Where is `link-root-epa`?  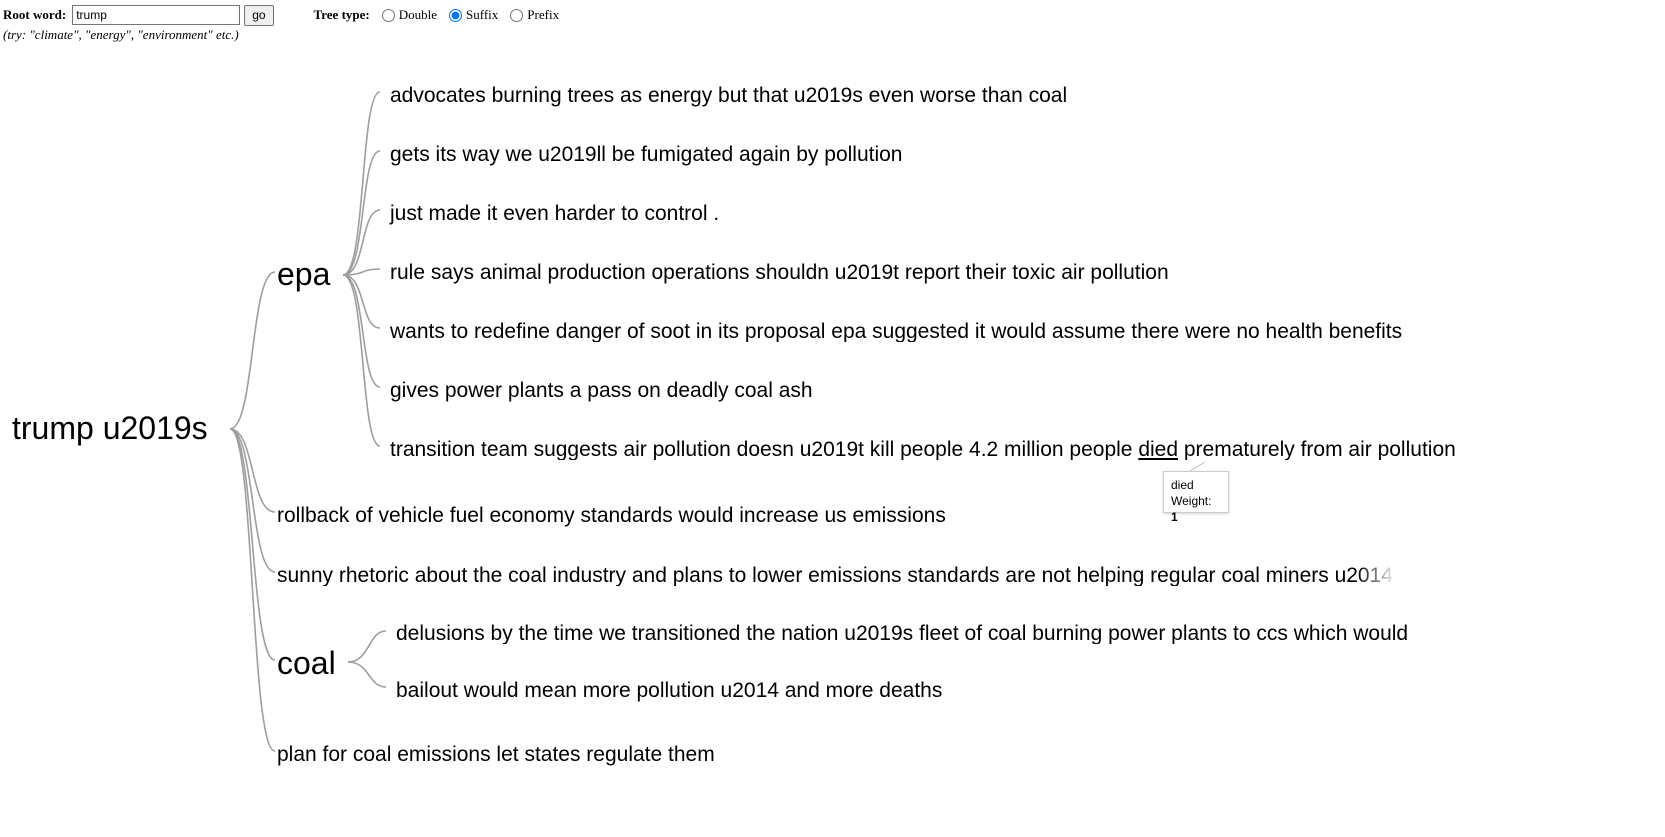
link-root-epa is located at coordinates (252, 350).